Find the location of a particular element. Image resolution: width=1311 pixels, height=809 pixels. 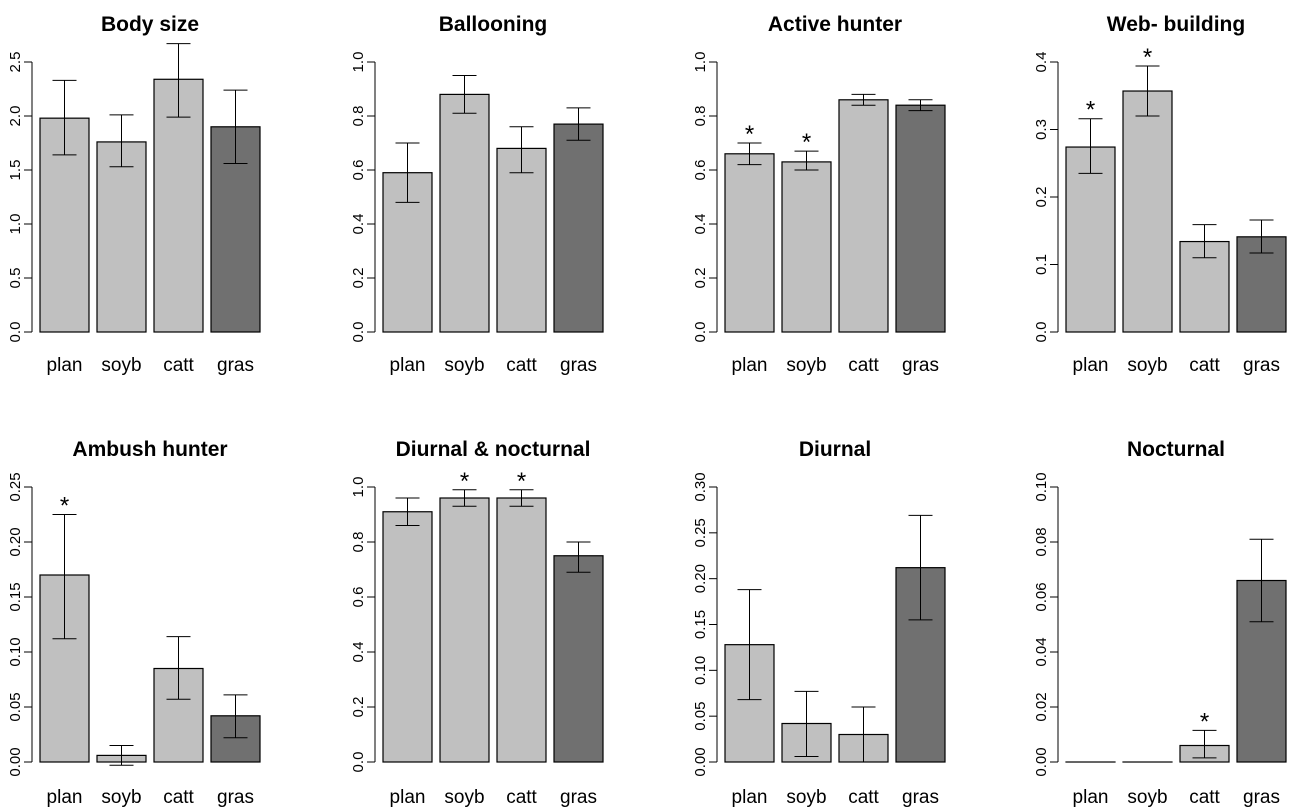

chart-title: Ambush hunter is located at coordinates (149, 449).